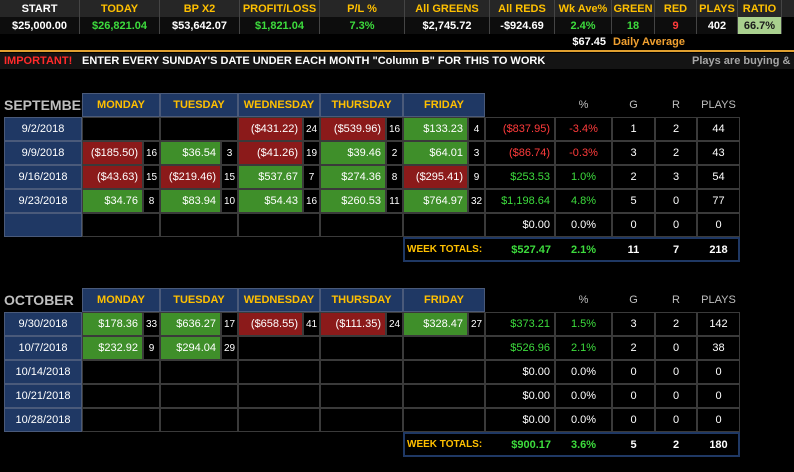  Describe the element at coordinates (676, 444) in the screenshot. I see `totals-r: 2` at that location.